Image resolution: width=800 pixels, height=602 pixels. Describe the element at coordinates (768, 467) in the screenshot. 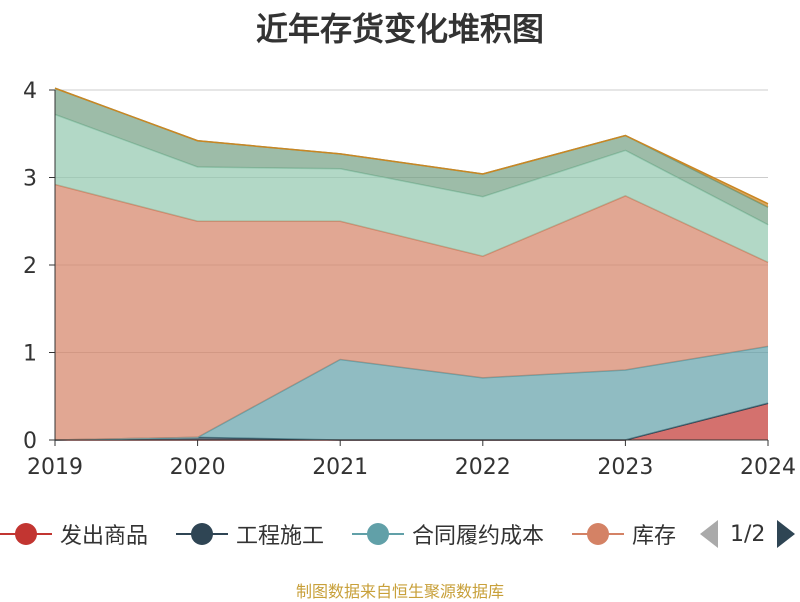

I see `x-tick-label: 2024` at that location.